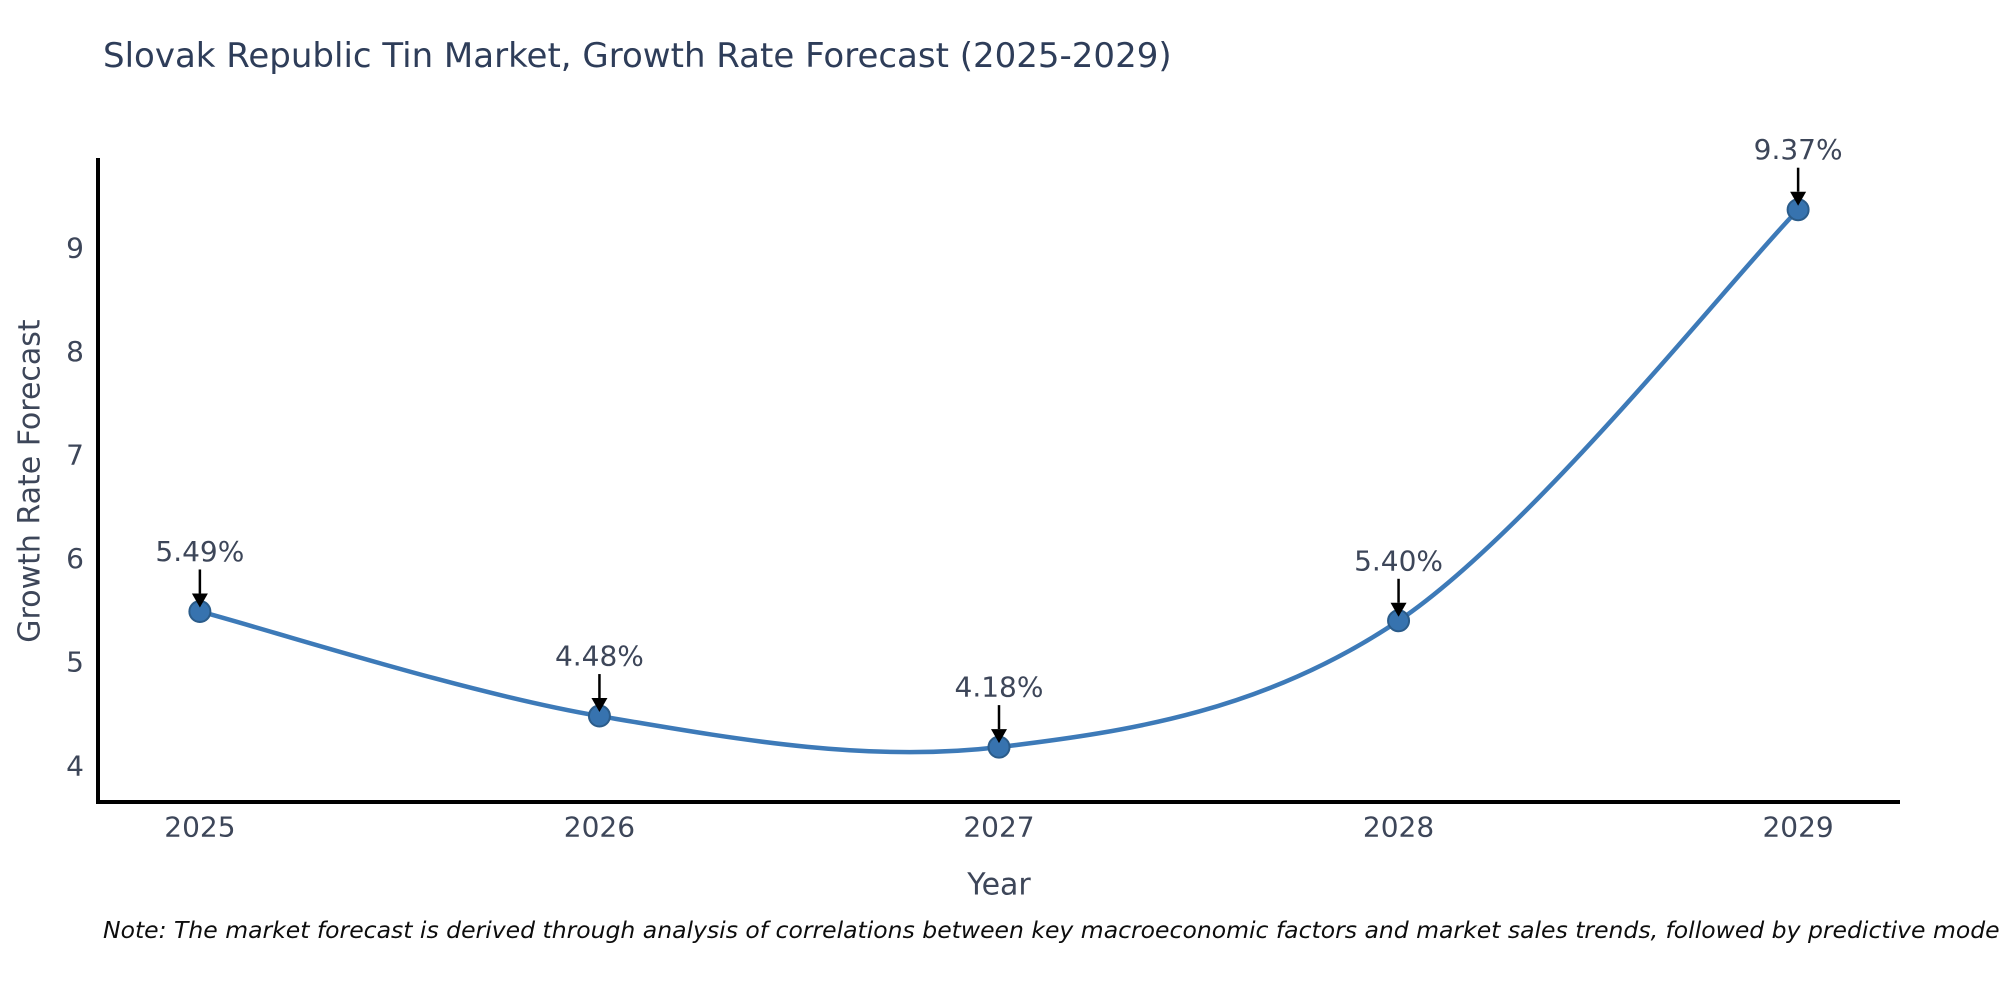  I want to click on data-point-label: 9.37%, so click(1798, 149).